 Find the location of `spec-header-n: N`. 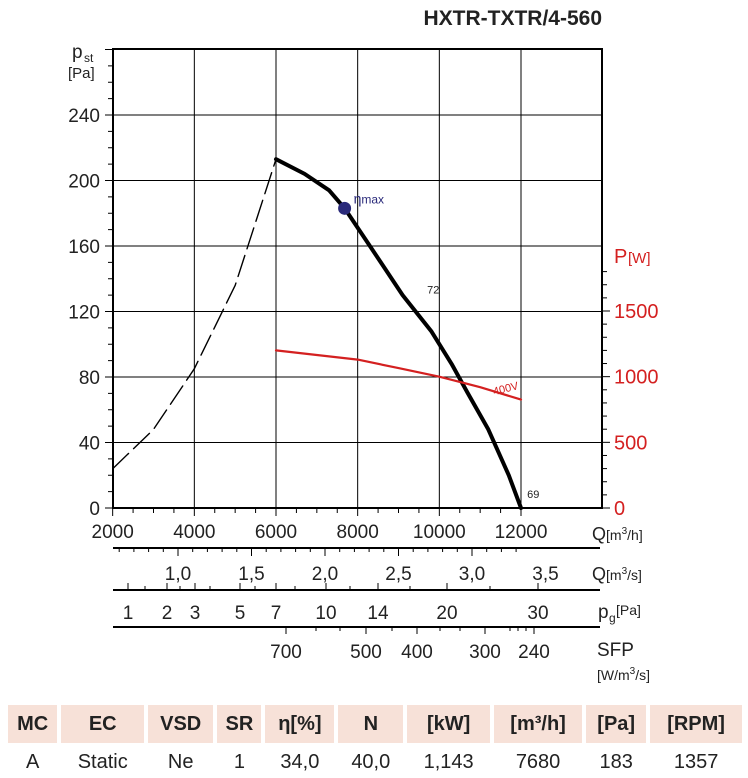

spec-header-n: N is located at coordinates (371, 724).